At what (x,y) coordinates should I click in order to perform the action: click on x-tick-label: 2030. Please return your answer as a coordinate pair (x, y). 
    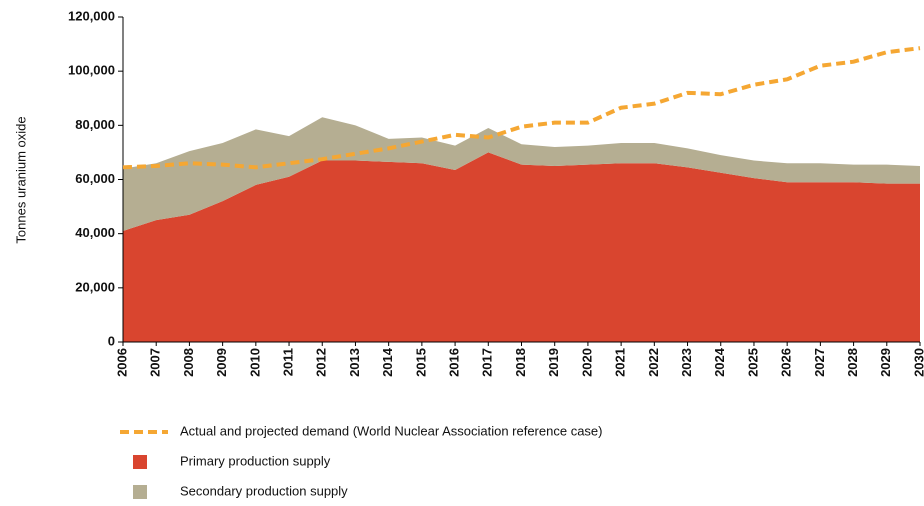
    Looking at the image, I should click on (917, 362).